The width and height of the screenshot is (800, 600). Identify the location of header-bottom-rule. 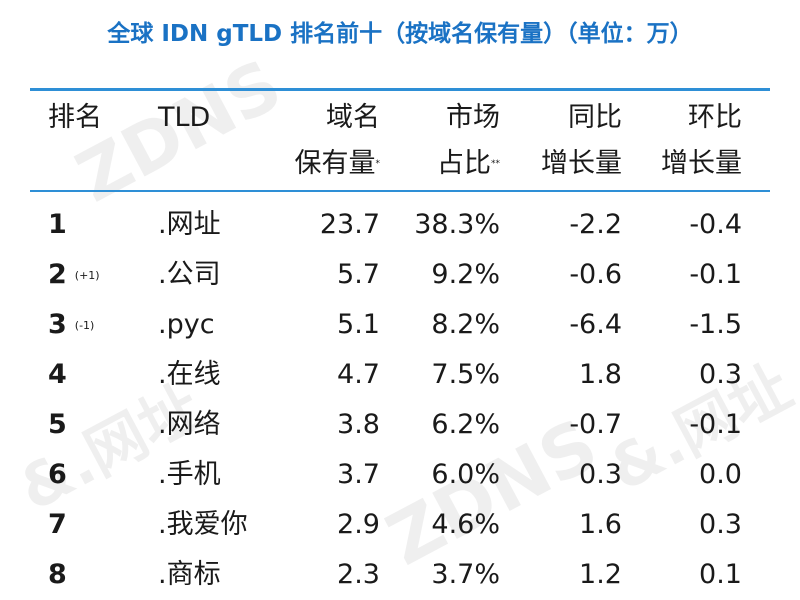
(400, 191).